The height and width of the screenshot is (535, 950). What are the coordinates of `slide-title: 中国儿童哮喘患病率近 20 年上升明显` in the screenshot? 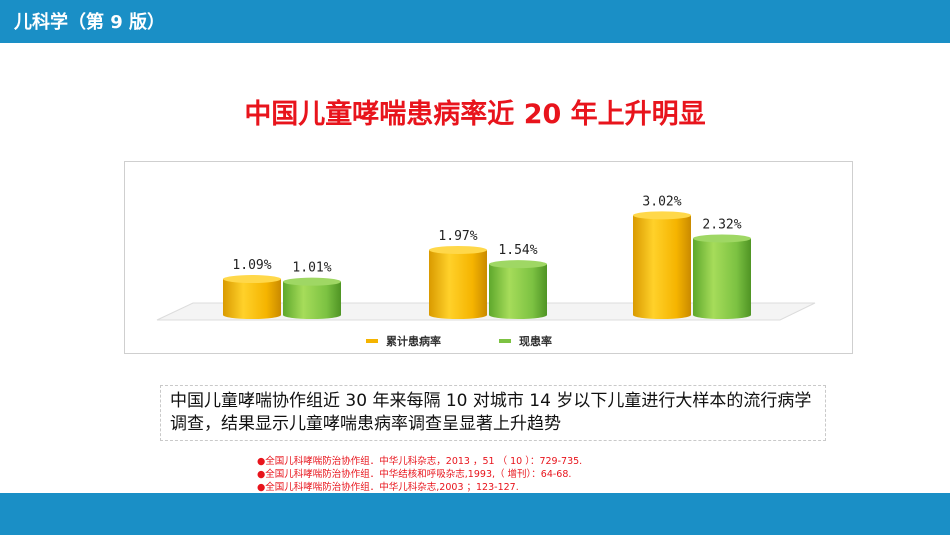 It's located at (475, 114).